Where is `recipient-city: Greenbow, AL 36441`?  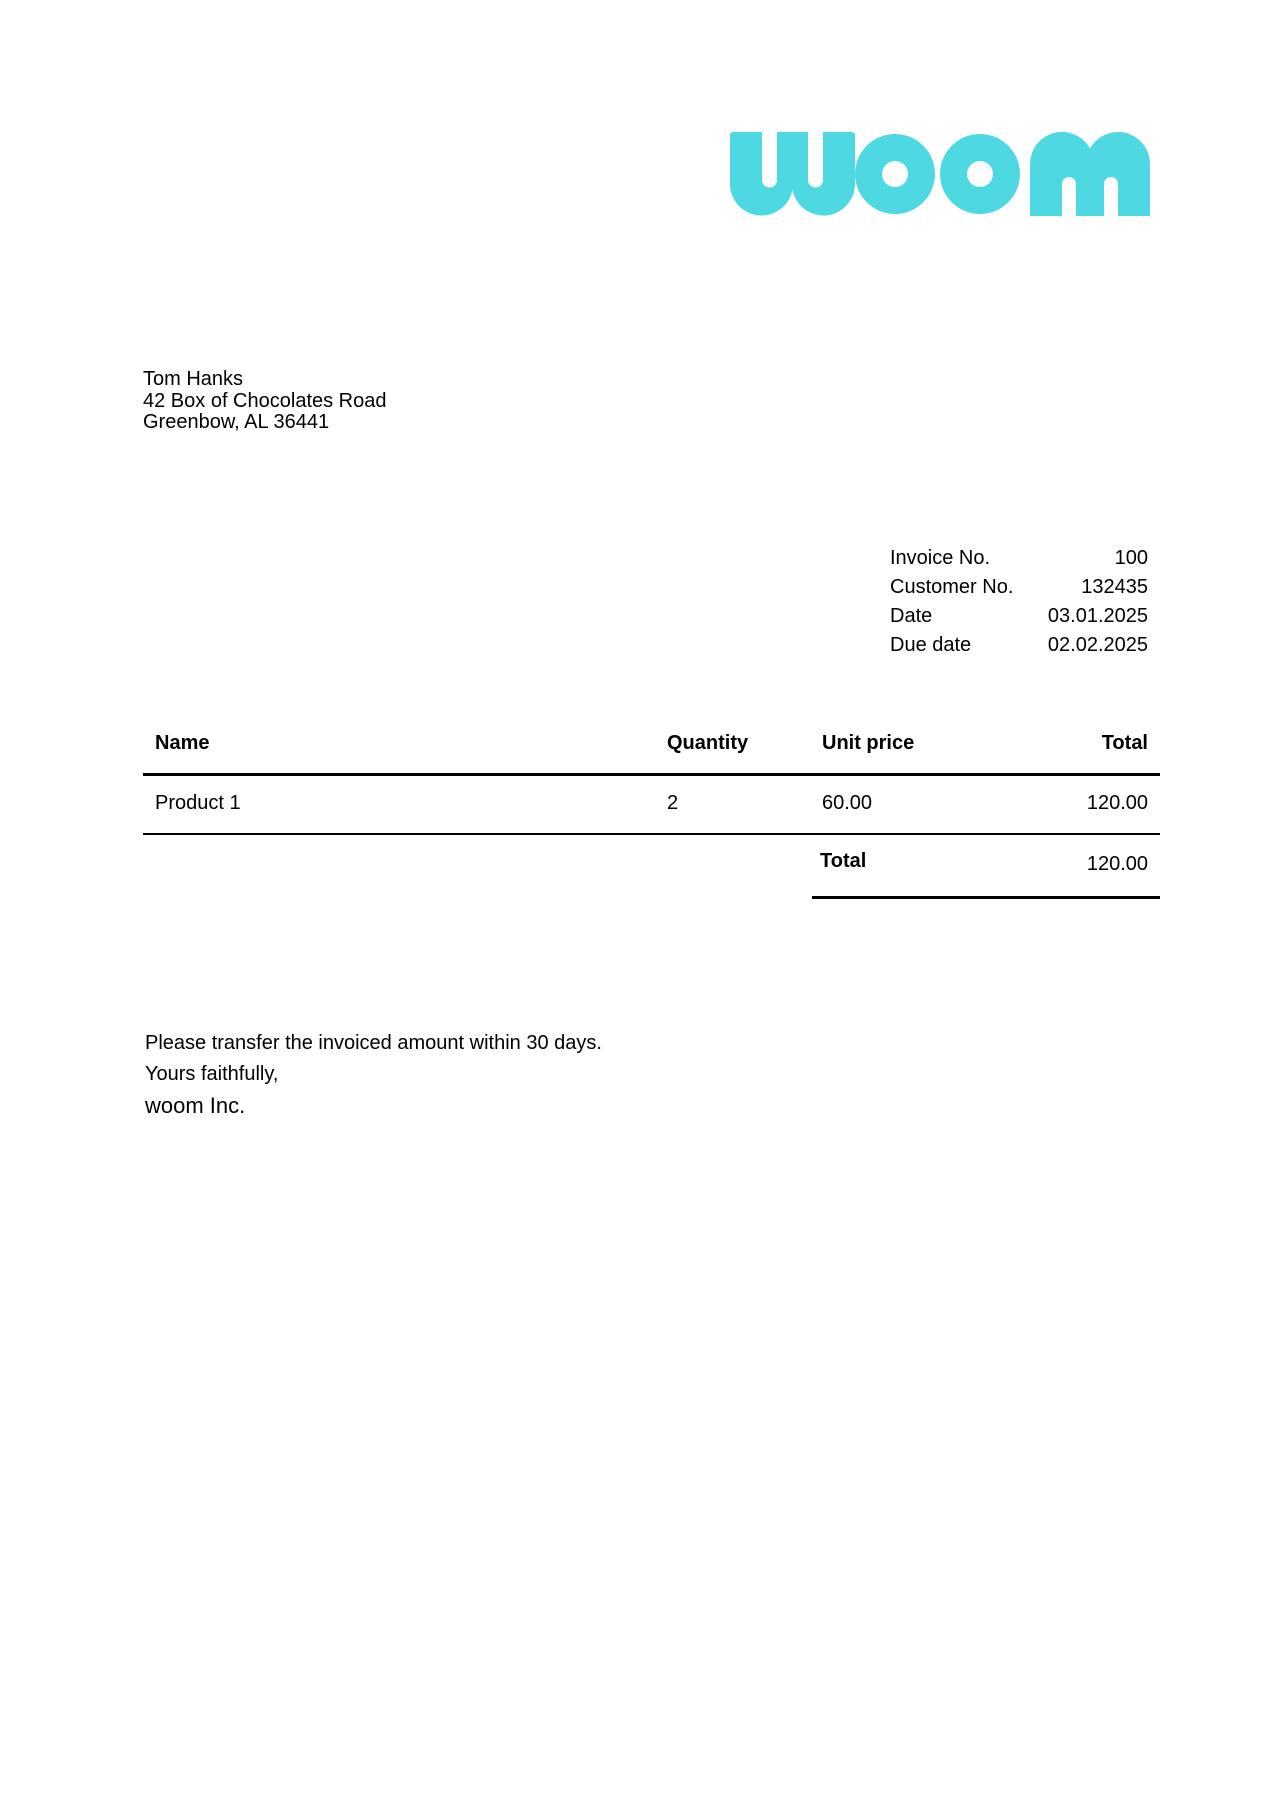
recipient-city: Greenbow, AL 36441 is located at coordinates (236, 422).